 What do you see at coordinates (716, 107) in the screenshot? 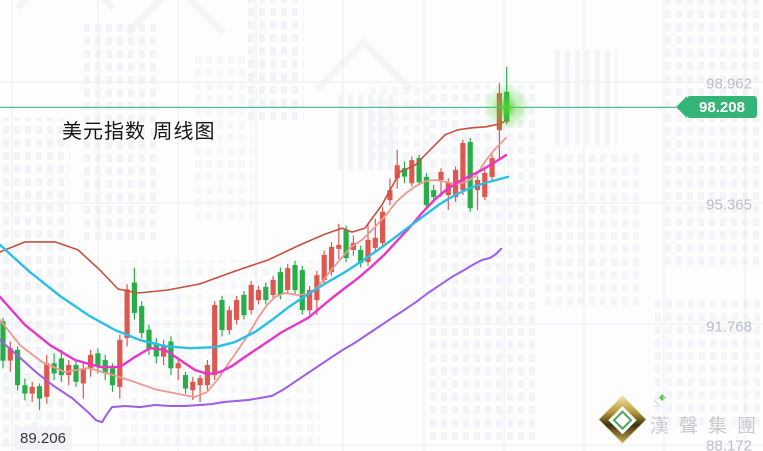
I see `current-price-badge: 98.208` at bounding box center [716, 107].